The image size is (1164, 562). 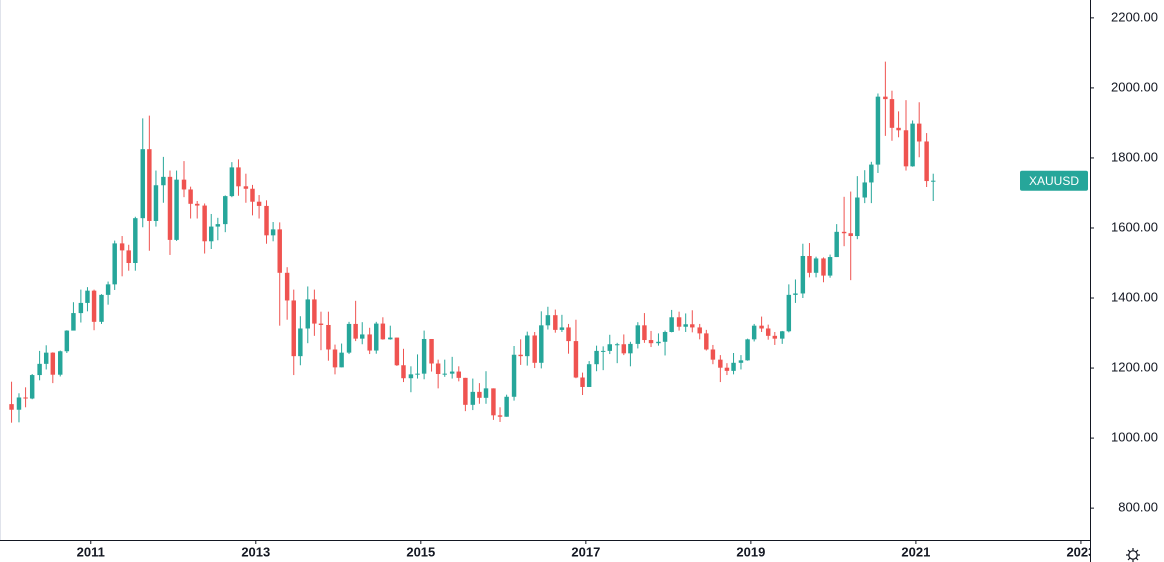 What do you see at coordinates (1133, 555) in the screenshot?
I see `settings-icon` at bounding box center [1133, 555].